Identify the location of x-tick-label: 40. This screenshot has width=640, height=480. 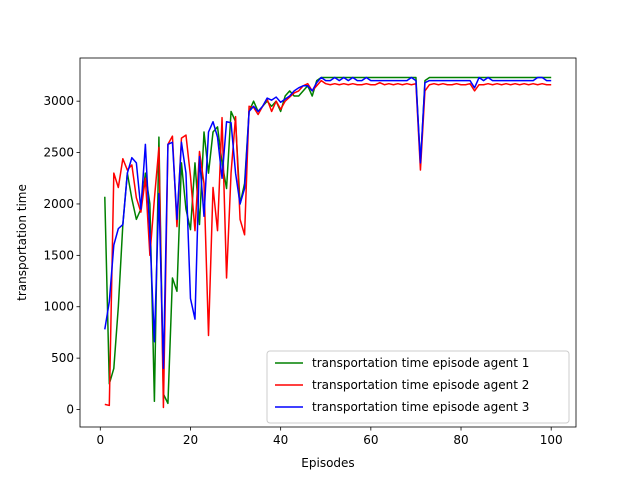
(280, 440).